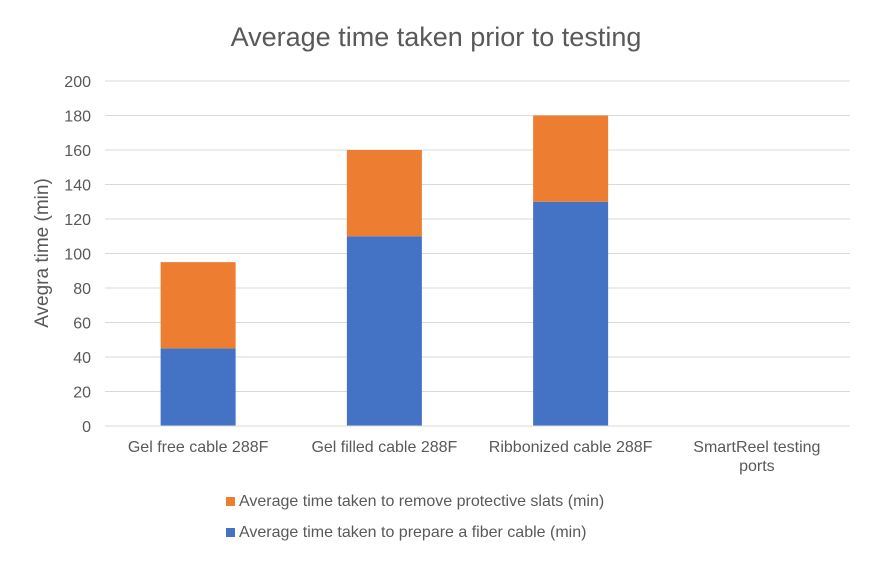  What do you see at coordinates (86, 427) in the screenshot?
I see `y-tick-label: 0` at bounding box center [86, 427].